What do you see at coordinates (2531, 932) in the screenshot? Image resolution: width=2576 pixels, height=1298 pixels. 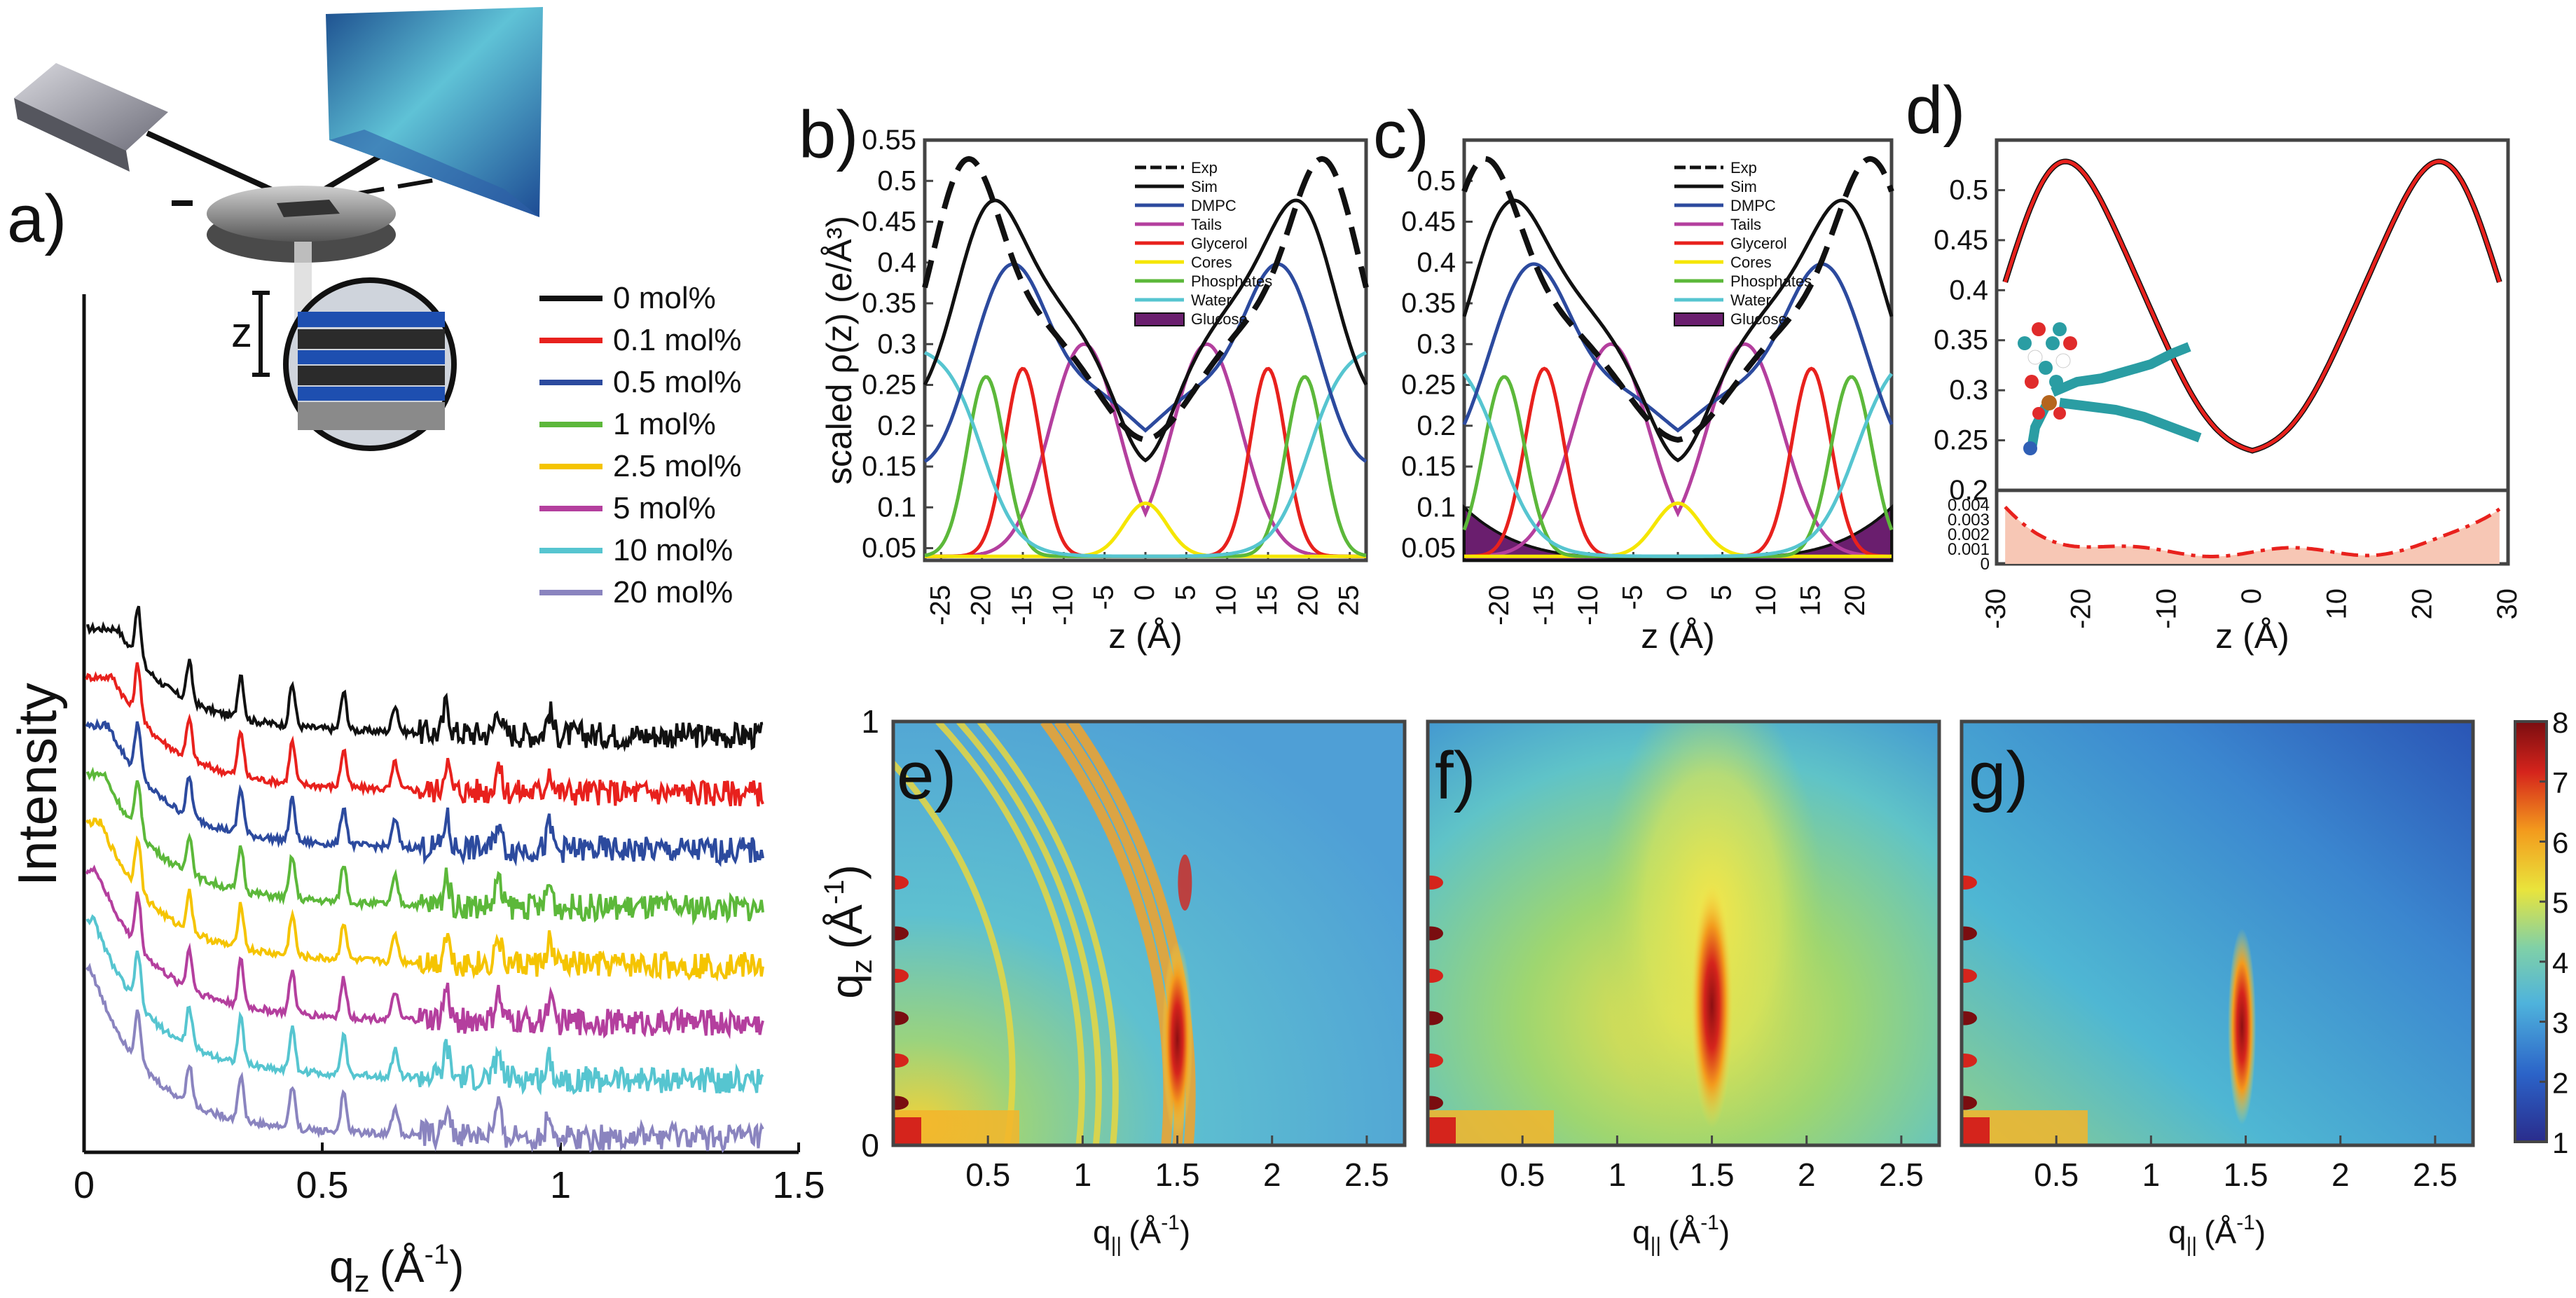 I see `colorbar` at bounding box center [2531, 932].